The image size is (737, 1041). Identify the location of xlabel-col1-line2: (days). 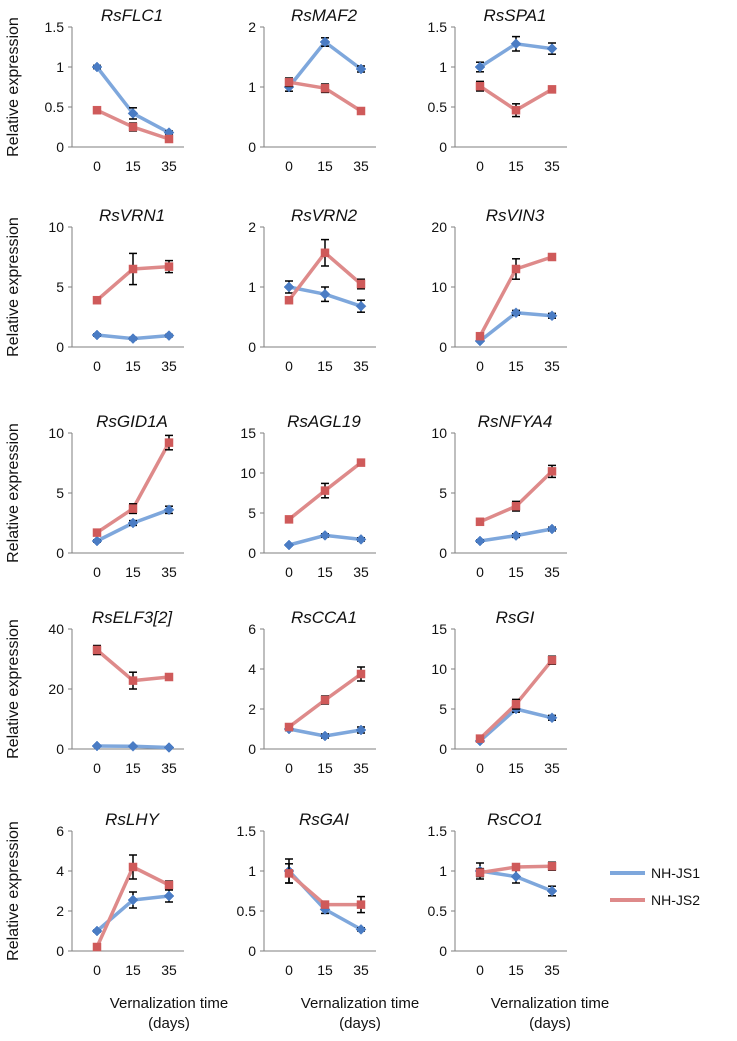
(169, 1023).